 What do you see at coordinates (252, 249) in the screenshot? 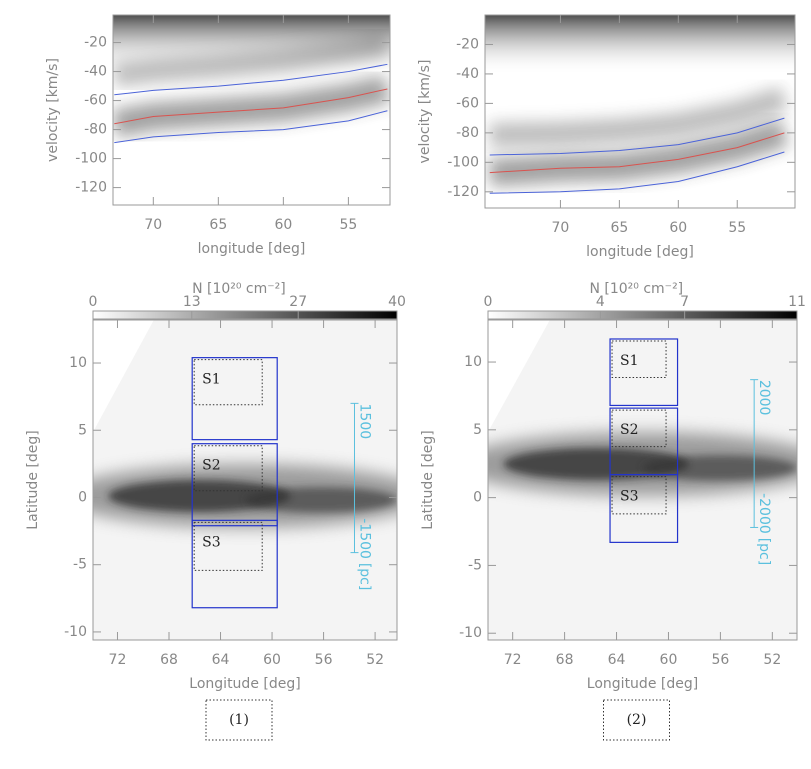
I see `x-axis-label: longitude [deg]` at bounding box center [252, 249].